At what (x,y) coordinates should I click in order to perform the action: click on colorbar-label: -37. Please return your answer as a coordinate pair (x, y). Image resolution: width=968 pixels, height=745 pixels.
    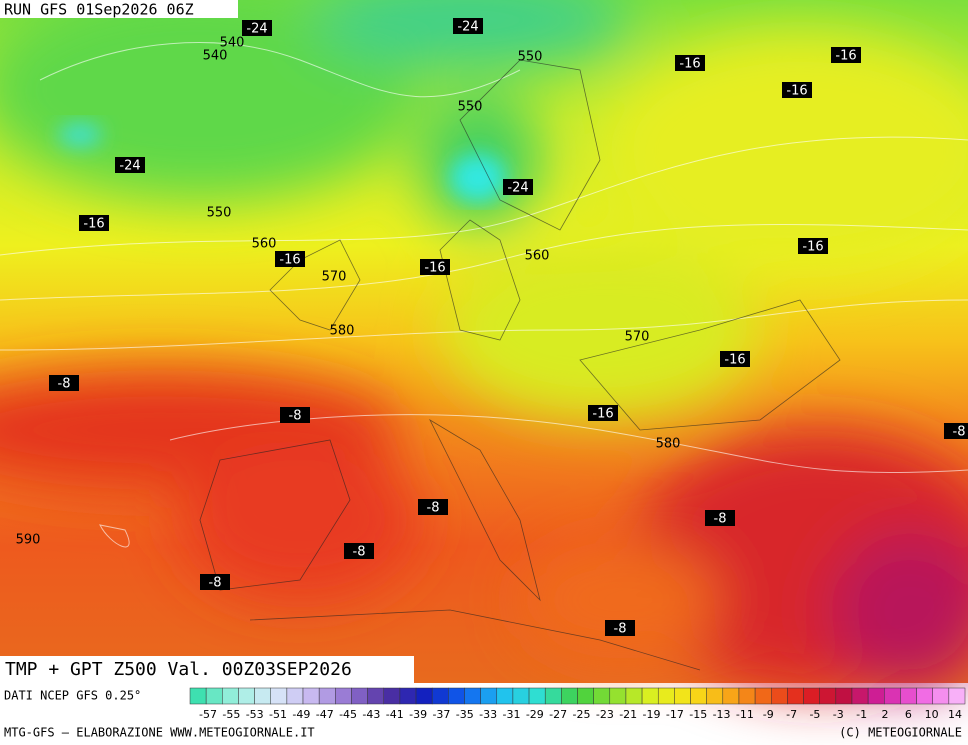
    Looking at the image, I should click on (441, 714).